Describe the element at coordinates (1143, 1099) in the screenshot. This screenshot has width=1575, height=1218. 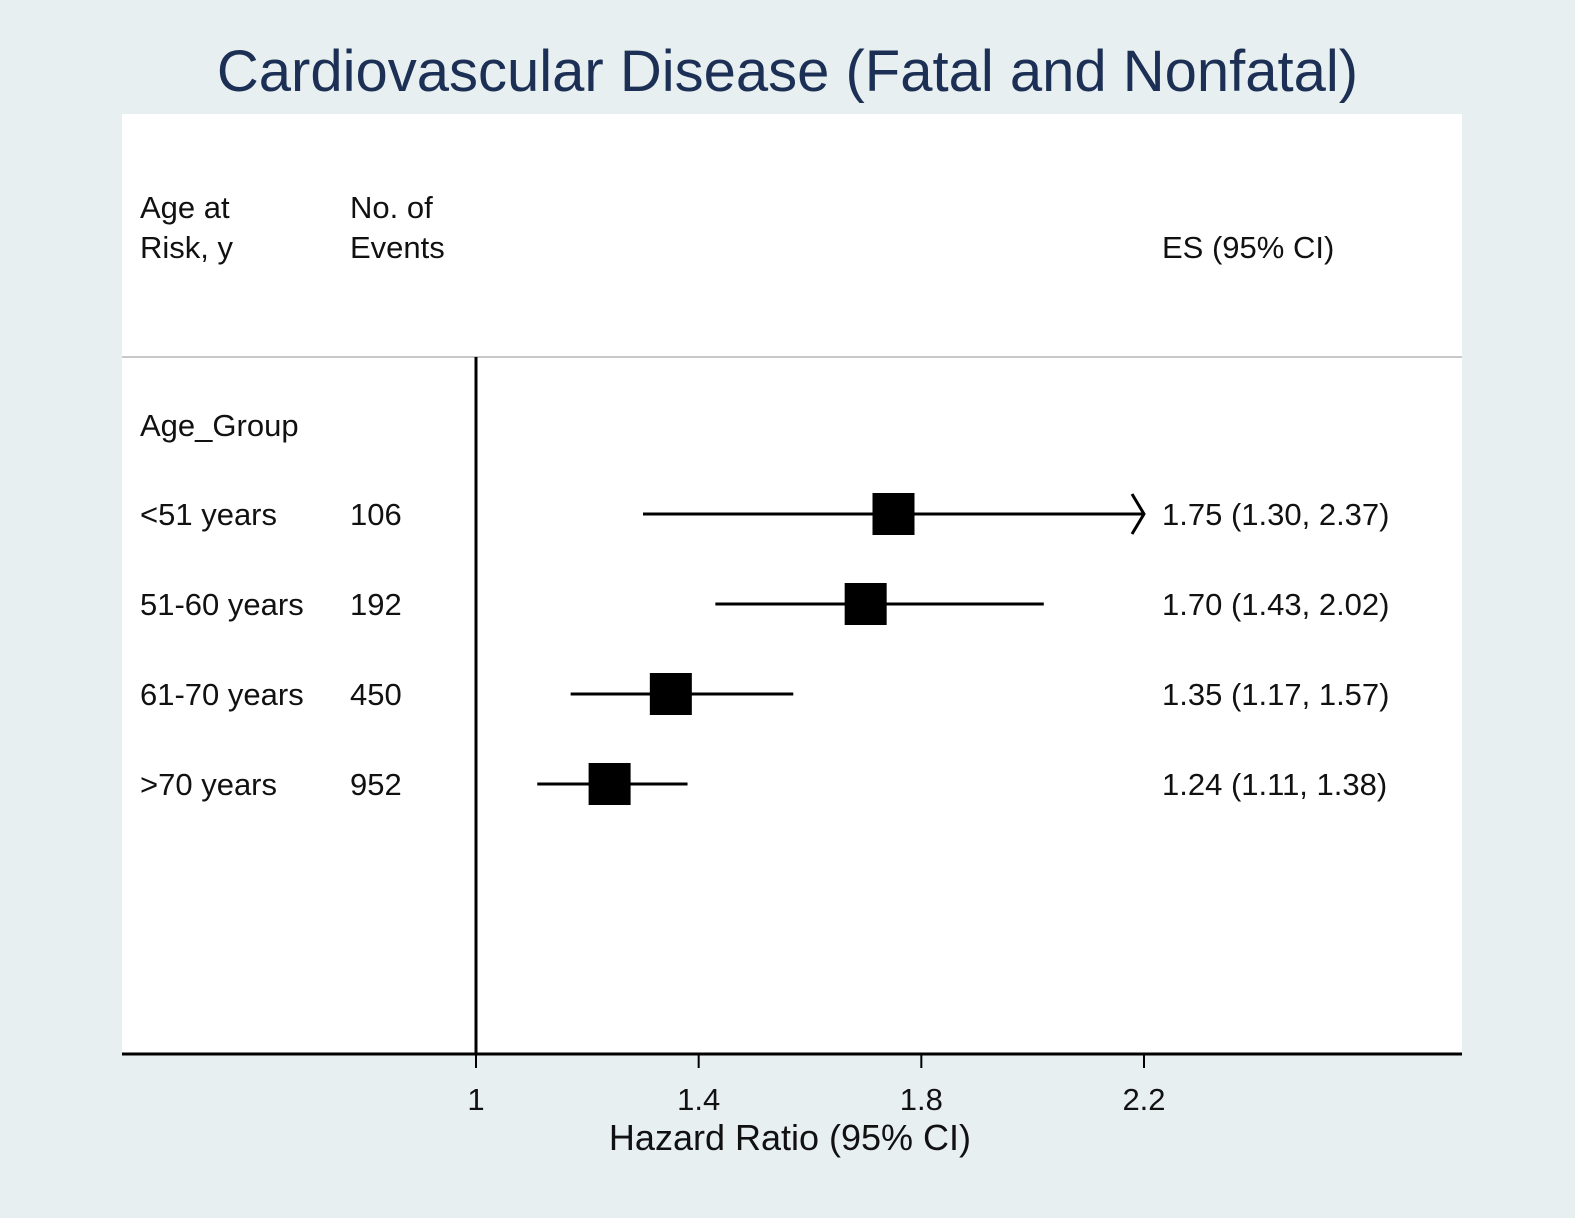
I see `x-tick-label: 2.2` at that location.